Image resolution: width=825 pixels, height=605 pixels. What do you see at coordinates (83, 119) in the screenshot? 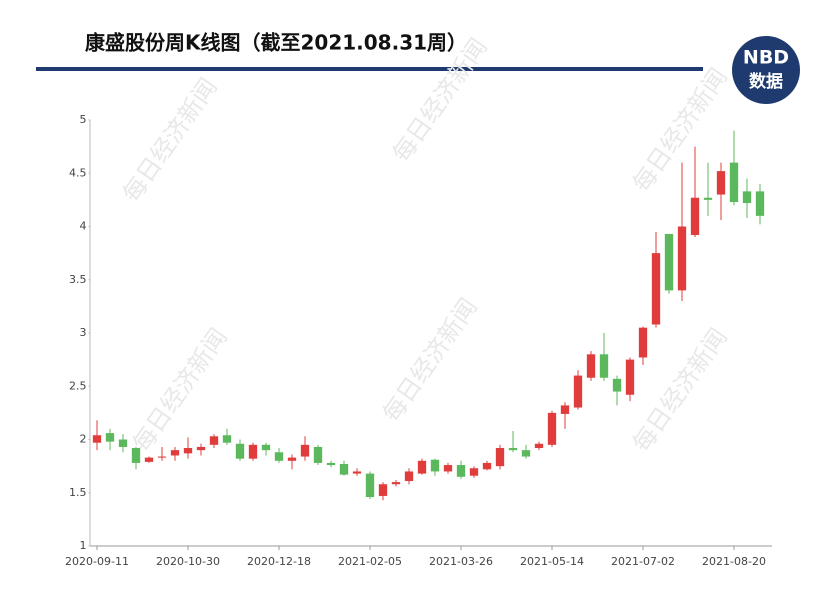
I see `y-tick-label: 5` at bounding box center [83, 119].